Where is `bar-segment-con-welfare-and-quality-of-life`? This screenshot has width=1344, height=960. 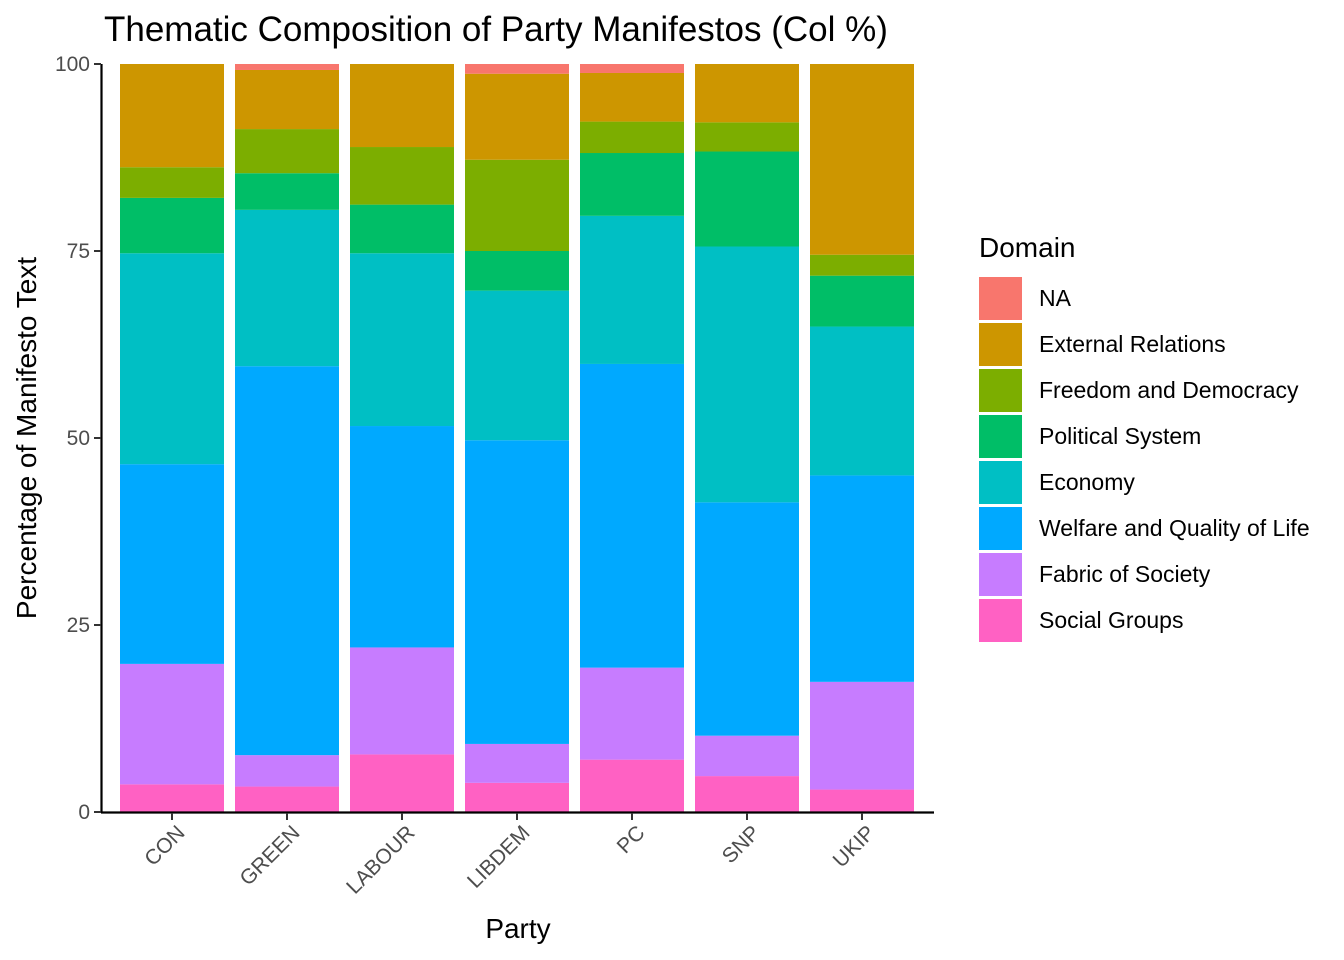 bar-segment-con-welfare-and-quality-of-life is located at coordinates (172, 564).